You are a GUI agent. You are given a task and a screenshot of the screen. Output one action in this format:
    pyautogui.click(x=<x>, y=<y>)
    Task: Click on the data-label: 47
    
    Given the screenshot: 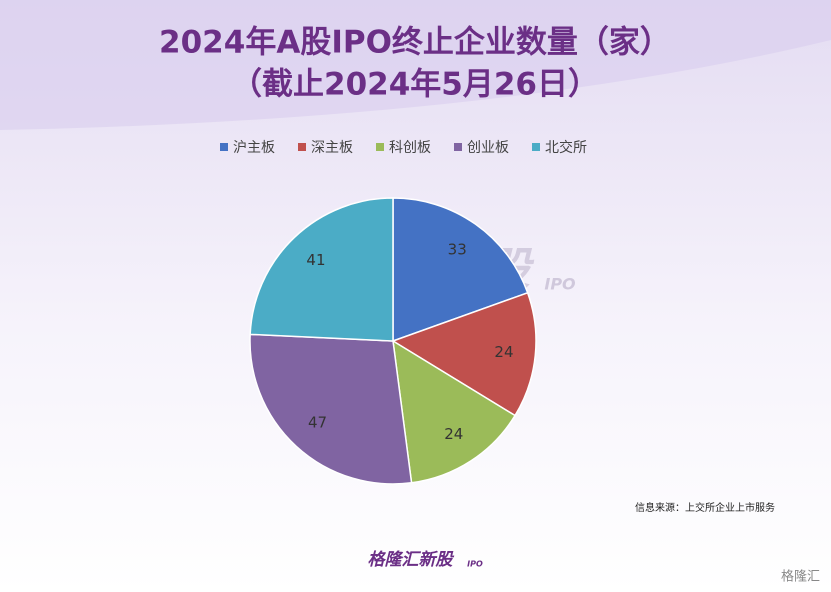 What is the action you would take?
    pyautogui.click(x=317, y=423)
    